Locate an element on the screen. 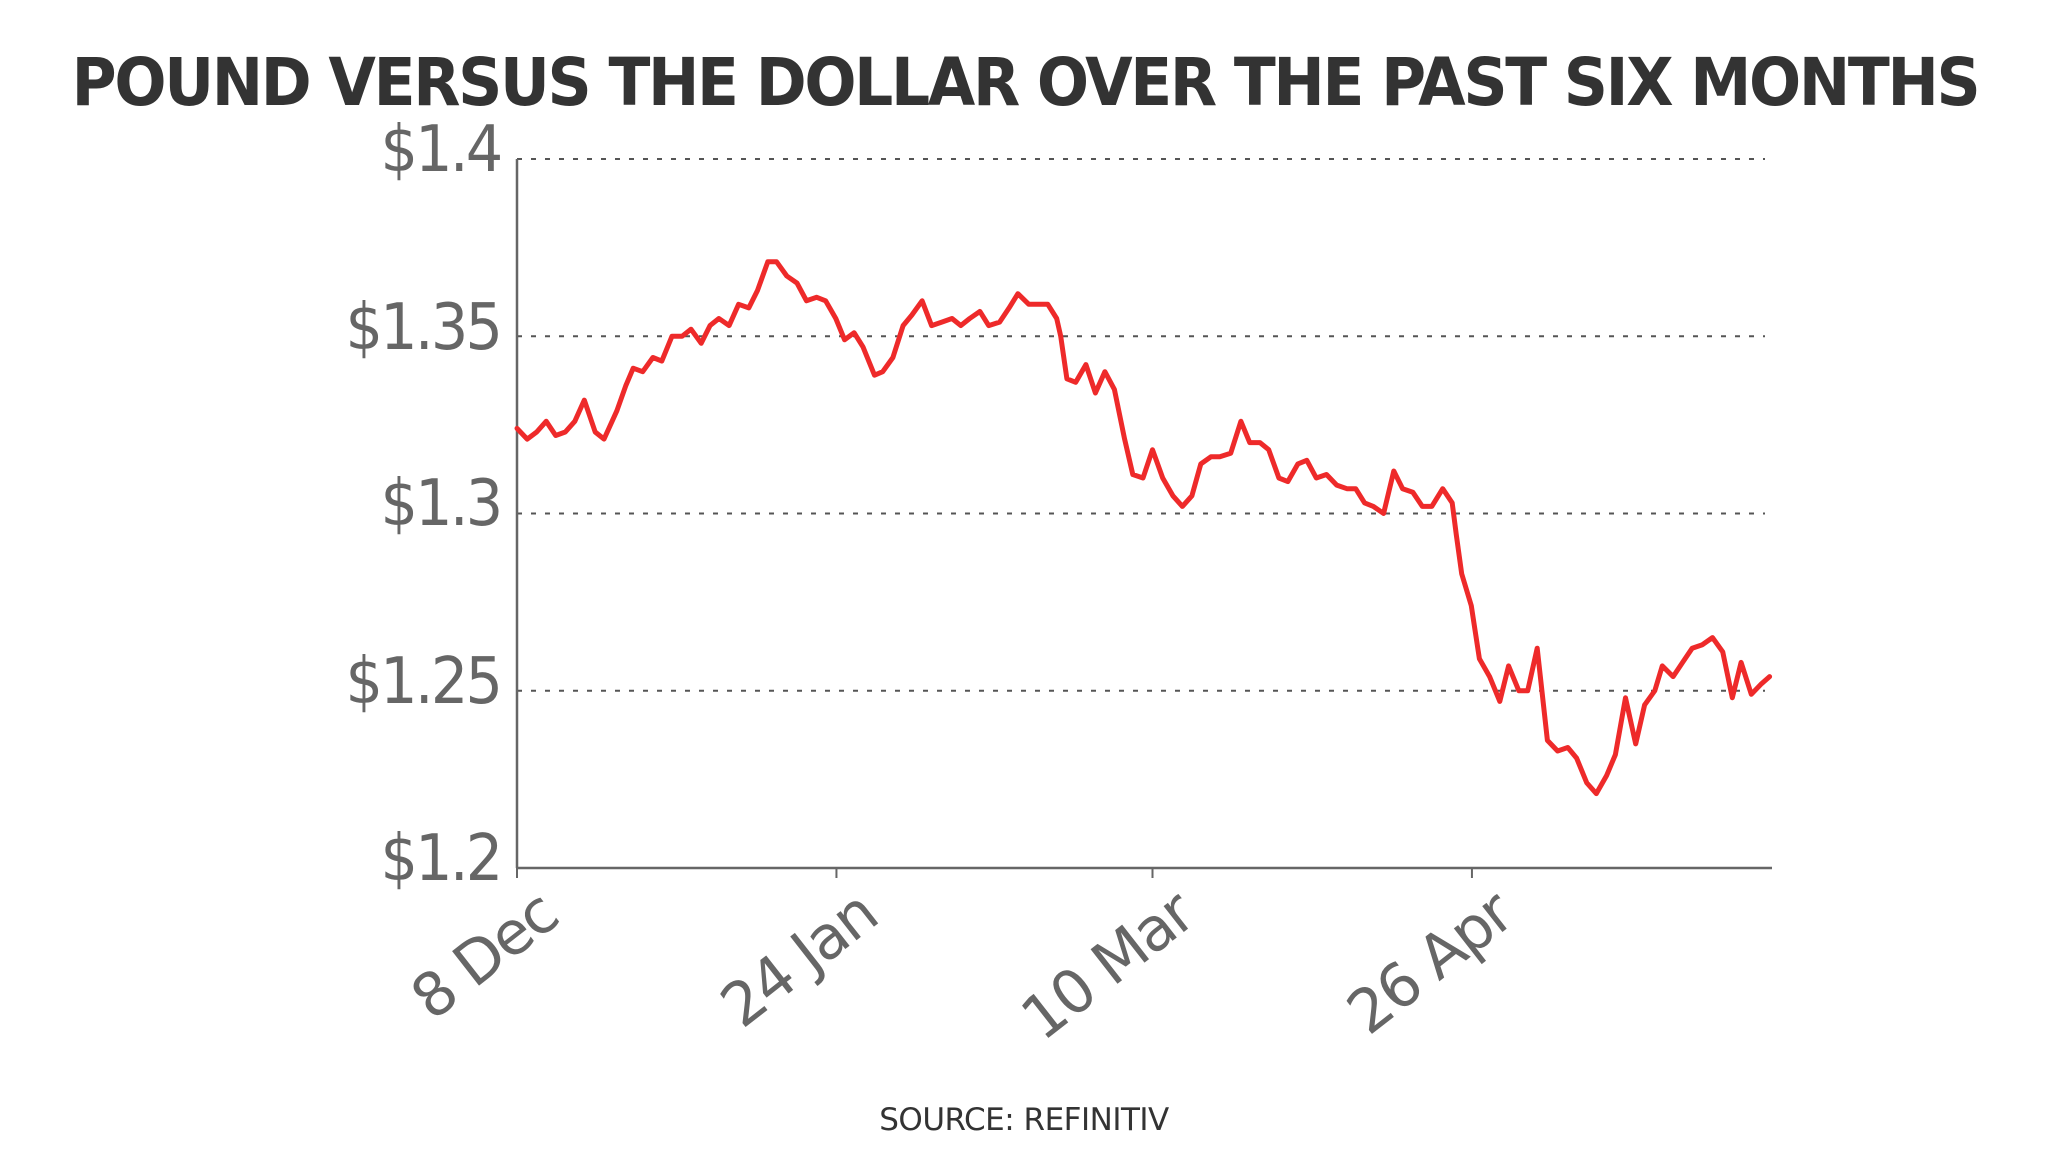  y-tick-label-1-25: $1.25 is located at coordinates (424, 682).